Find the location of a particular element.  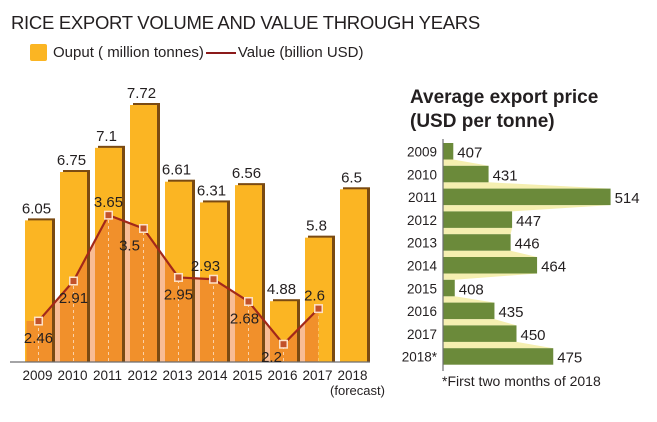

price-value-label: 514 is located at coordinates (627, 198).